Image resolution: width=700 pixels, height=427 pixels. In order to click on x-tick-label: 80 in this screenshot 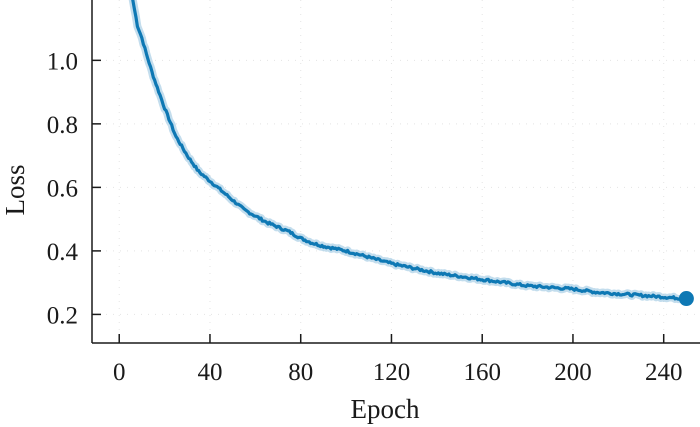, I will do `click(300, 372)`.